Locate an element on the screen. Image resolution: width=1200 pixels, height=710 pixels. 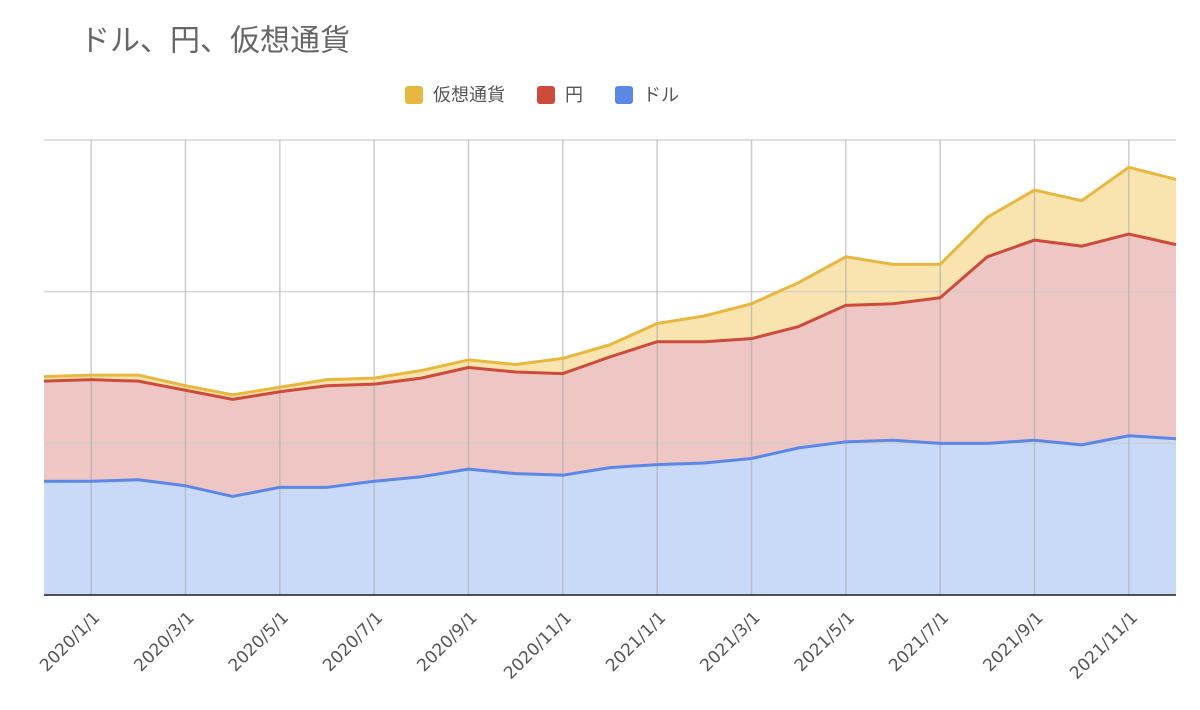
line is located at coordinates (610, 466).